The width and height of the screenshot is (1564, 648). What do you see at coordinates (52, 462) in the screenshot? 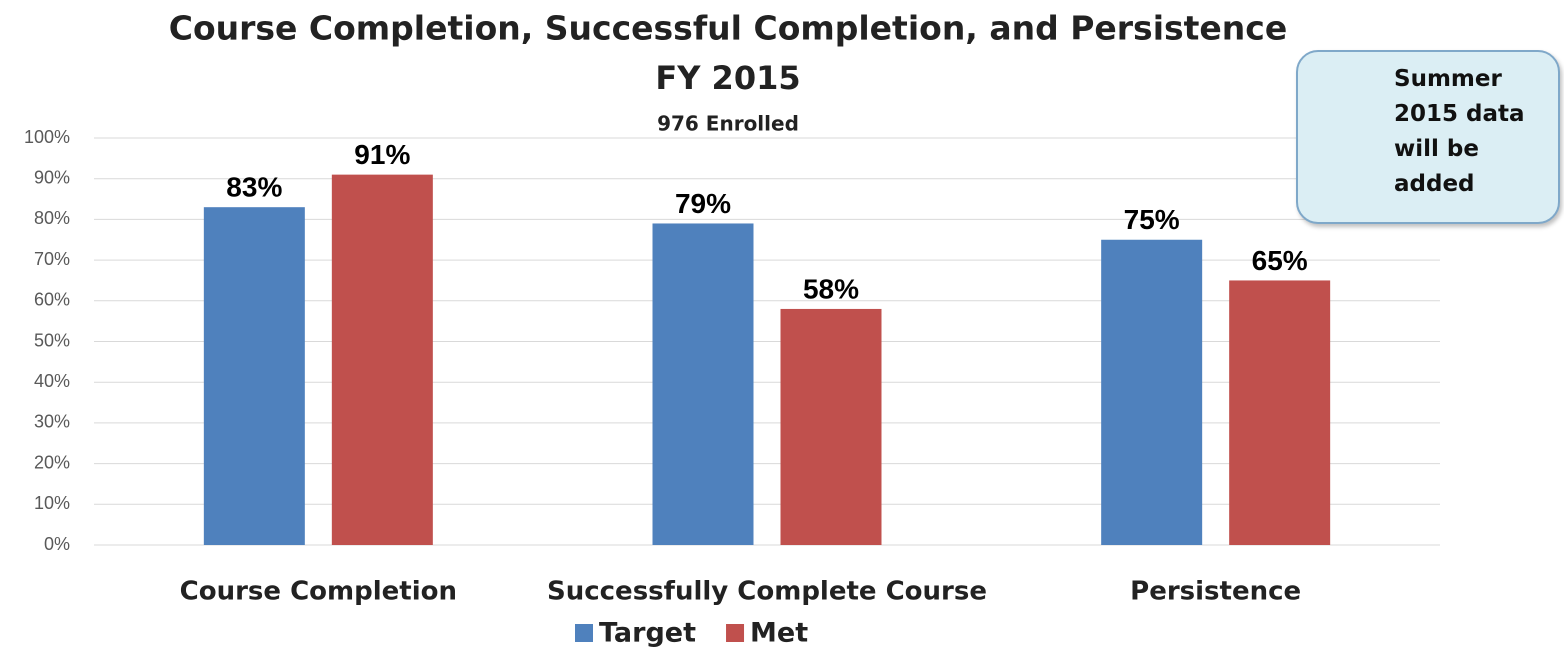
I see `y-tick-label: 20%` at bounding box center [52, 462].